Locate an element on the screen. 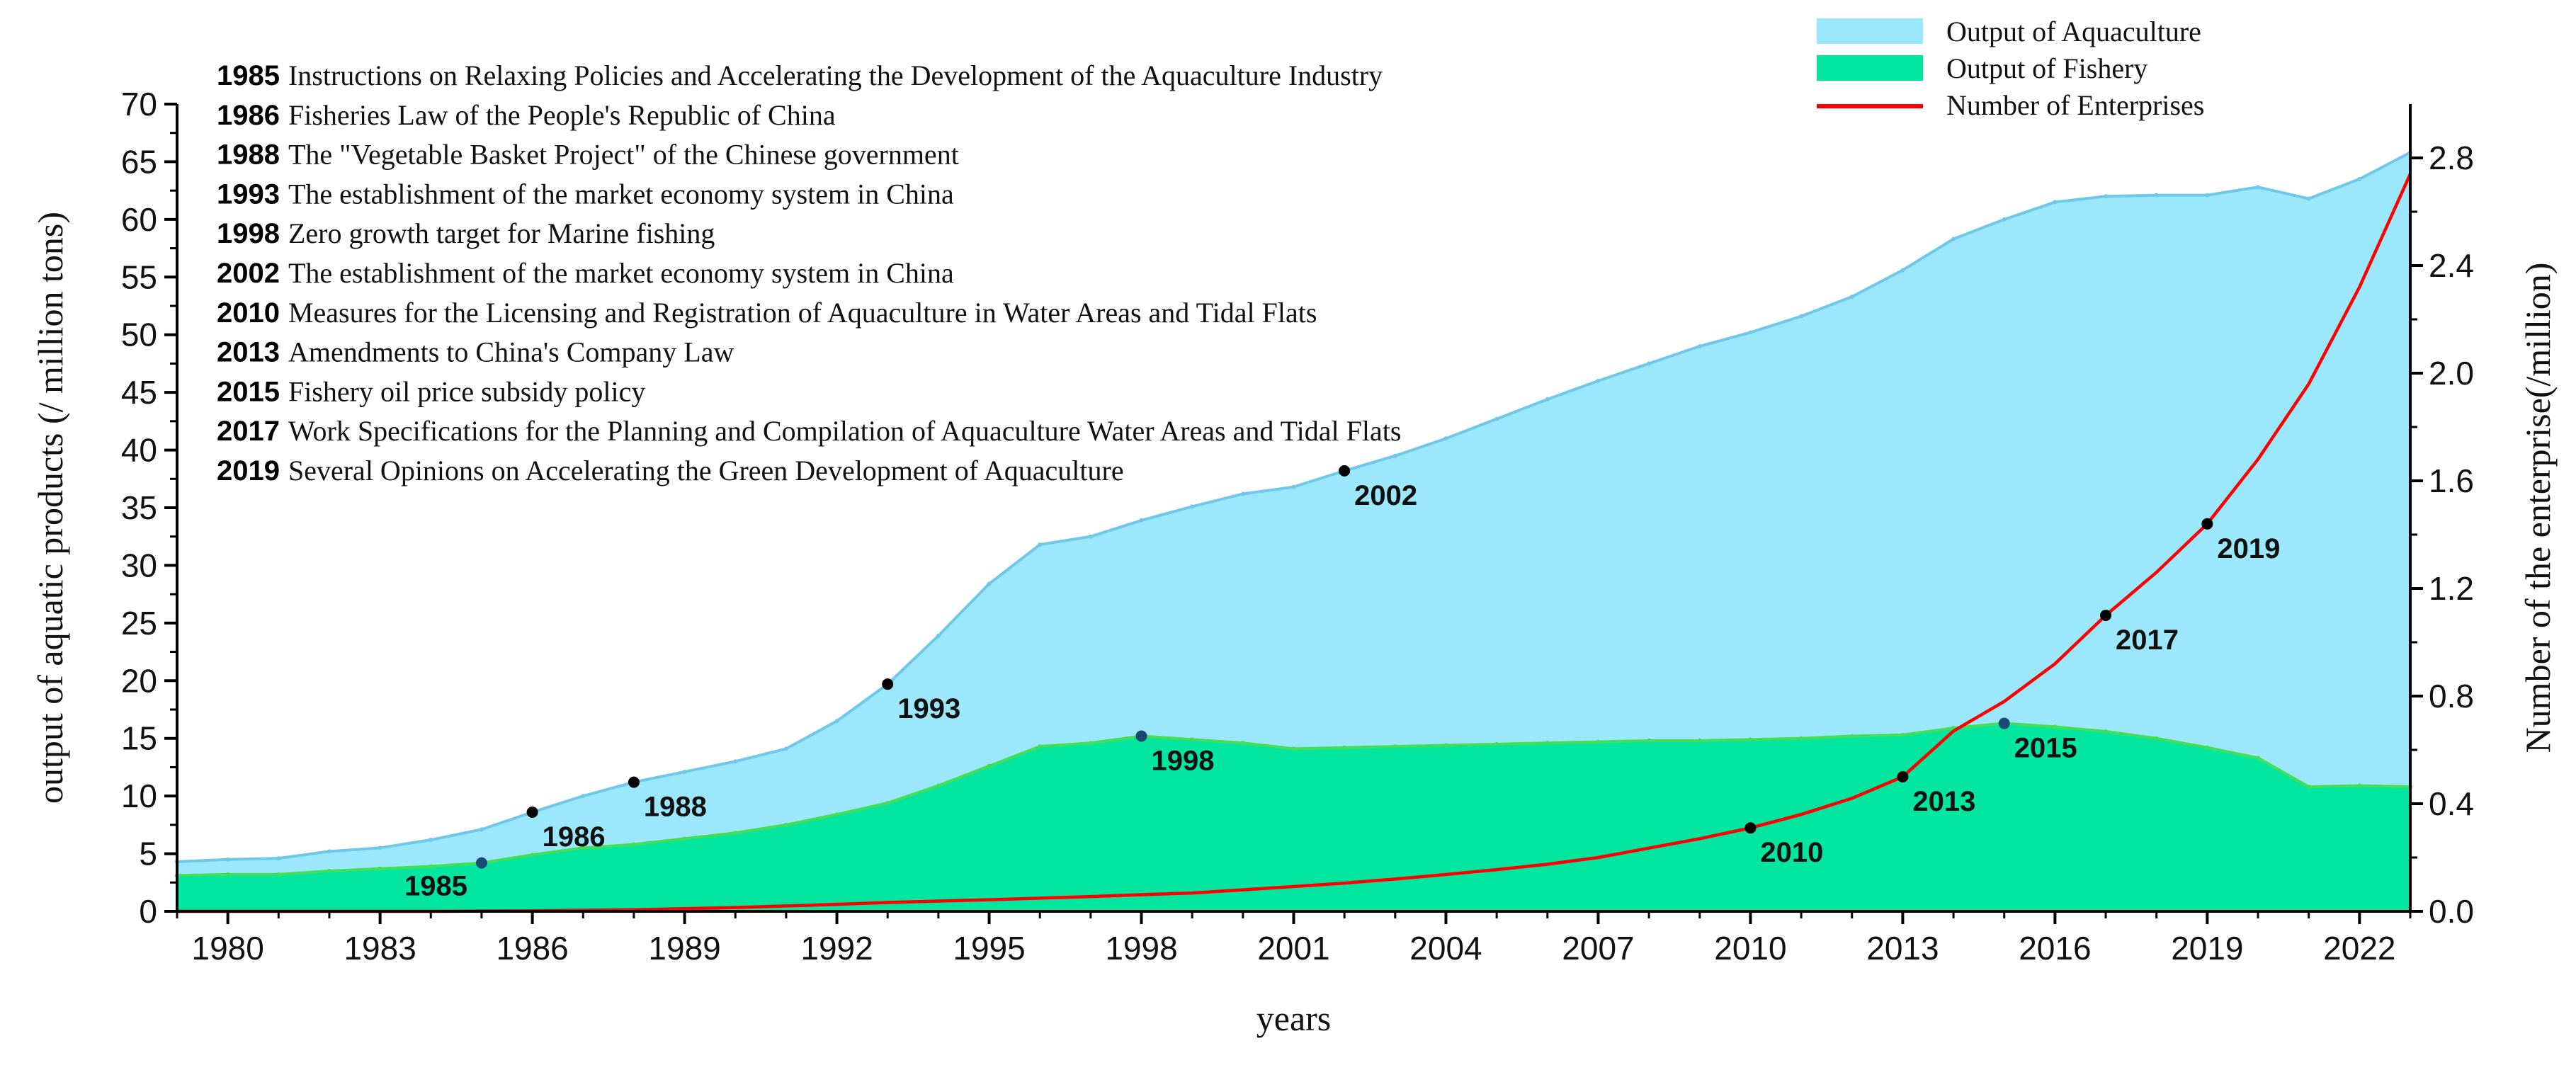 This screenshot has height=1065, width=2576. policy-year: 2013 is located at coordinates (249, 352).